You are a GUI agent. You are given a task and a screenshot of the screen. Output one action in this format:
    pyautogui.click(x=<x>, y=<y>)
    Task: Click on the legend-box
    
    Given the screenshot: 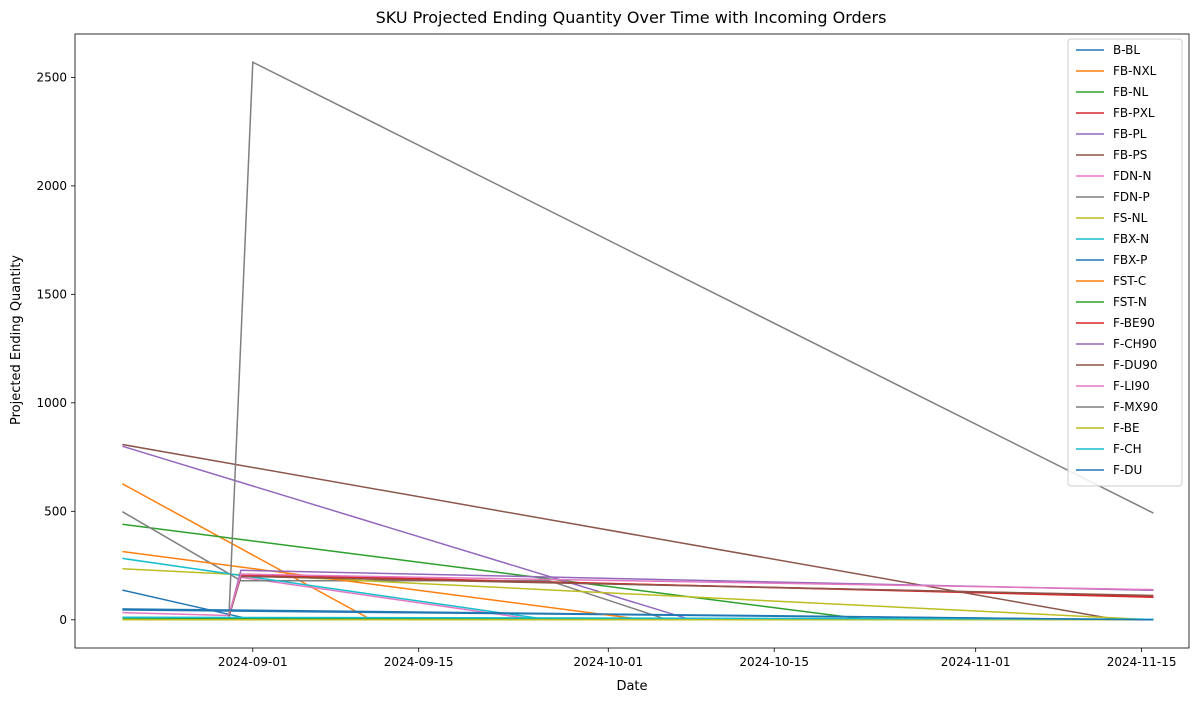 What is the action you would take?
    pyautogui.click(x=1125, y=262)
    